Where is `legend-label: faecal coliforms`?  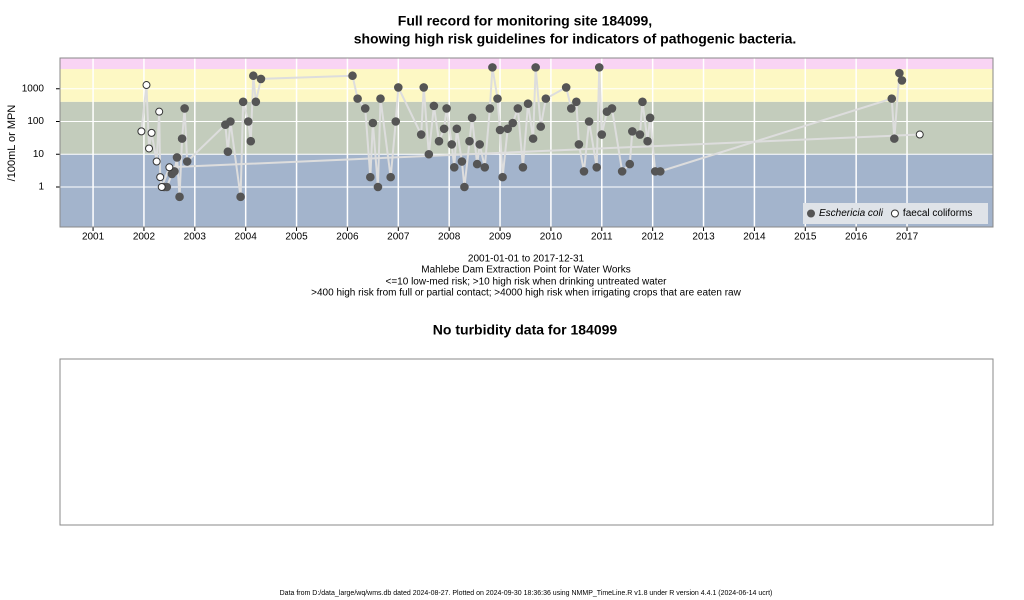
legend-label: faecal coliforms is located at coordinates (937, 213).